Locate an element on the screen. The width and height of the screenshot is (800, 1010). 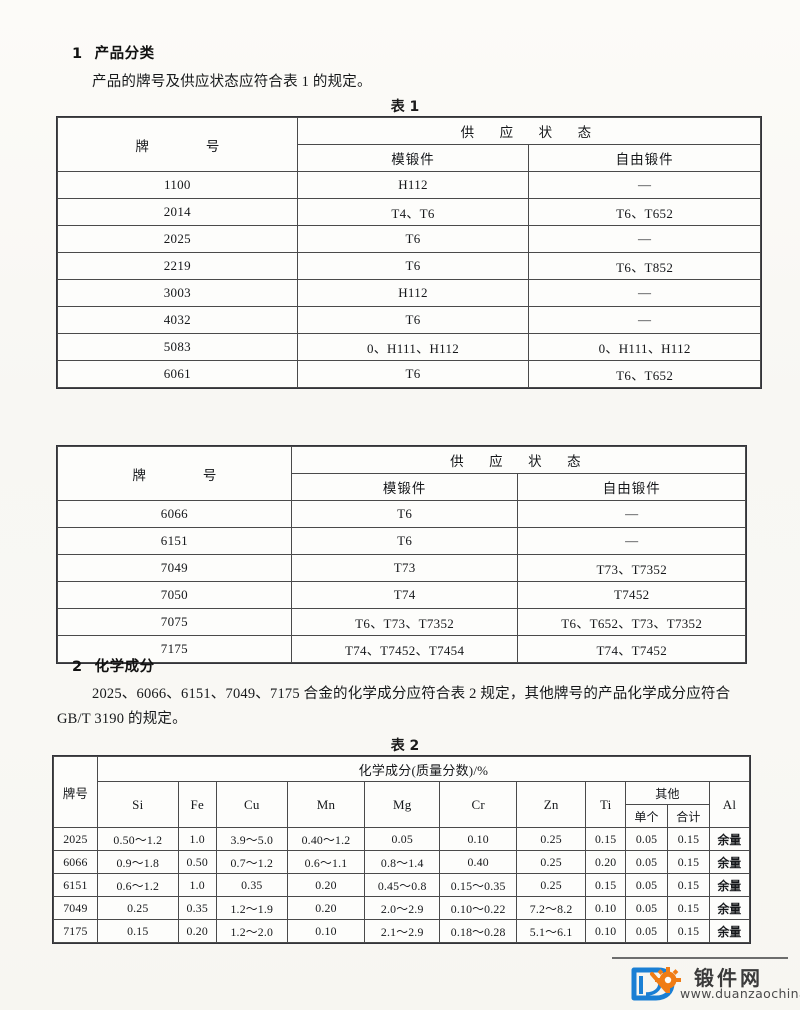
table-2-header-mg: Mg is located at coordinates (402, 804).